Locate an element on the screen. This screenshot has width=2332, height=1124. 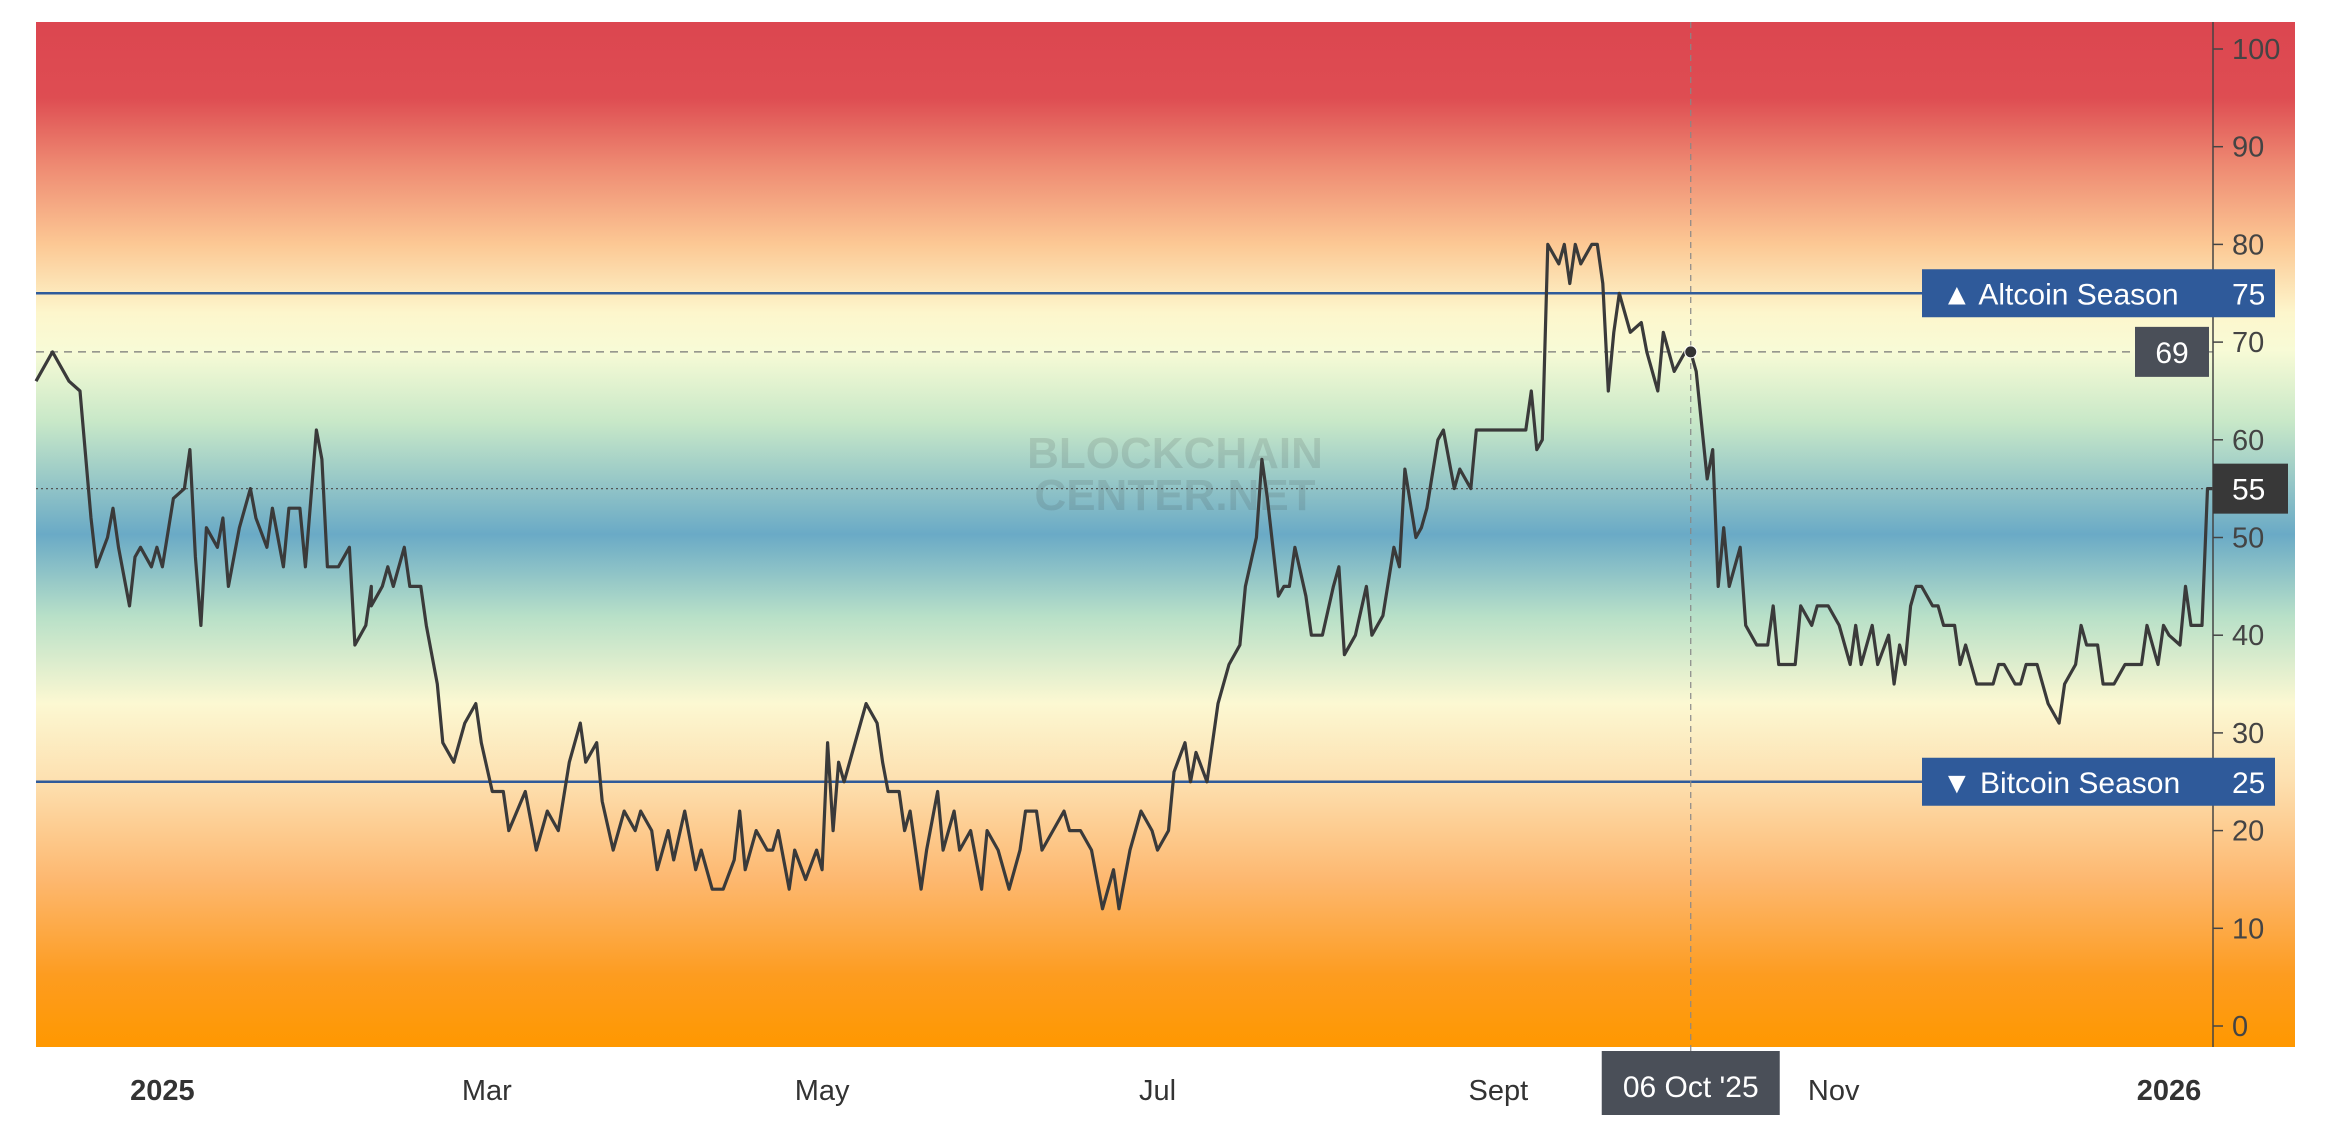
crosshair-marker is located at coordinates (1691, 352).